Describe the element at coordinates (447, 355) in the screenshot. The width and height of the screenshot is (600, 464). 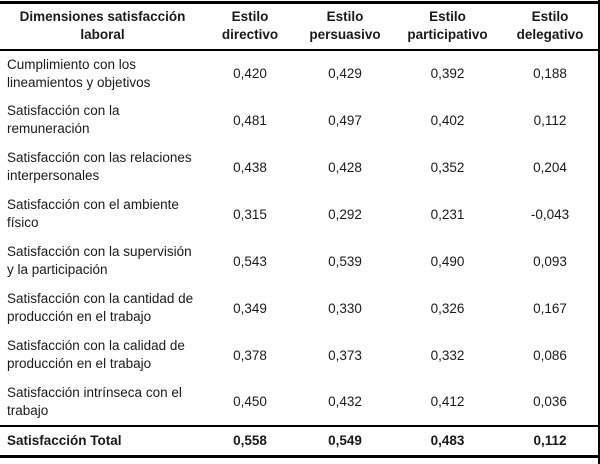
I see `row-value: 0,332` at that location.